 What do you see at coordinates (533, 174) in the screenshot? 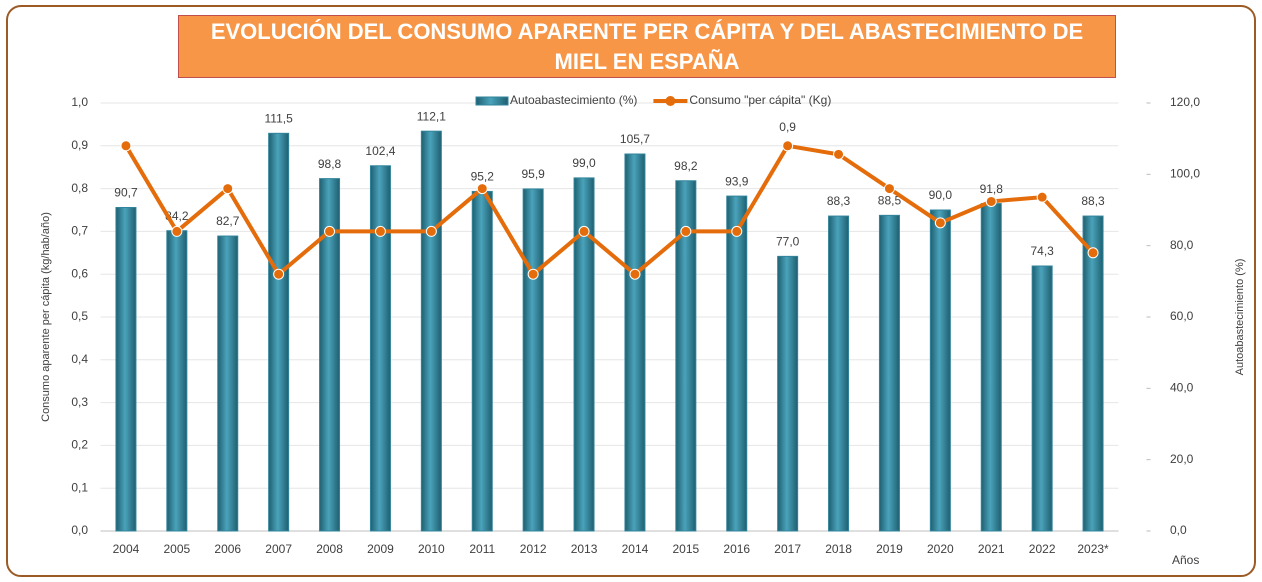
I see `bar-value-label: 95,9` at bounding box center [533, 174].